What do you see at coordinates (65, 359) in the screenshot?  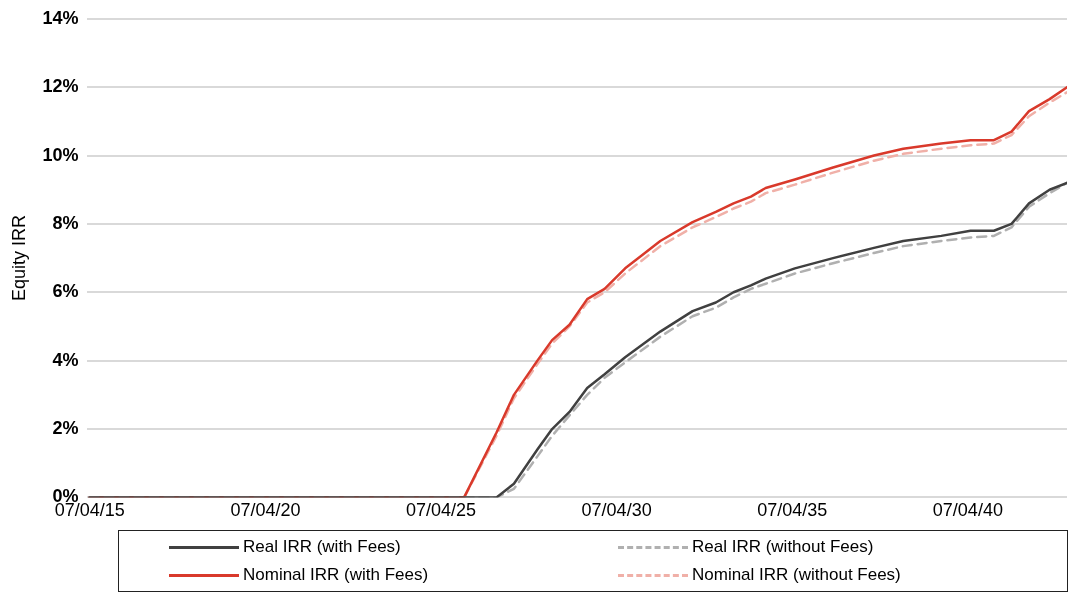 I see `y-tick-label: 4%` at bounding box center [65, 359].